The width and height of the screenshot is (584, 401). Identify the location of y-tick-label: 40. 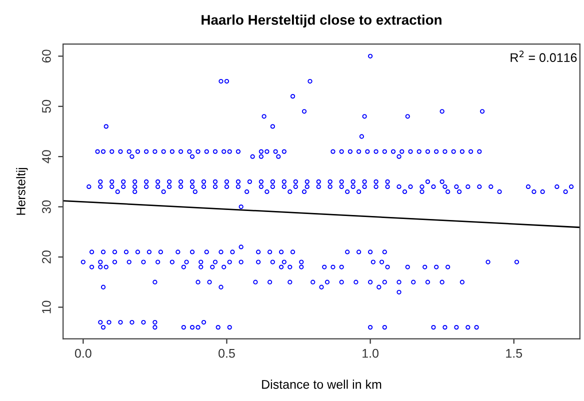
(46, 157).